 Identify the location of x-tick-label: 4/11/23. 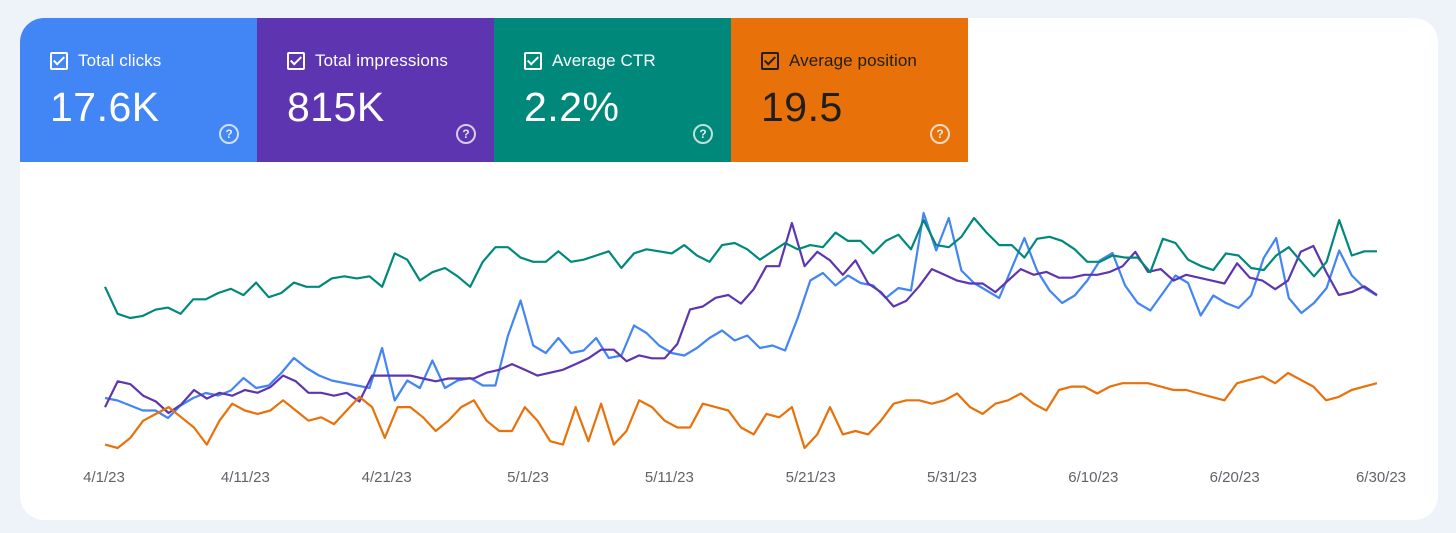
(245, 477).